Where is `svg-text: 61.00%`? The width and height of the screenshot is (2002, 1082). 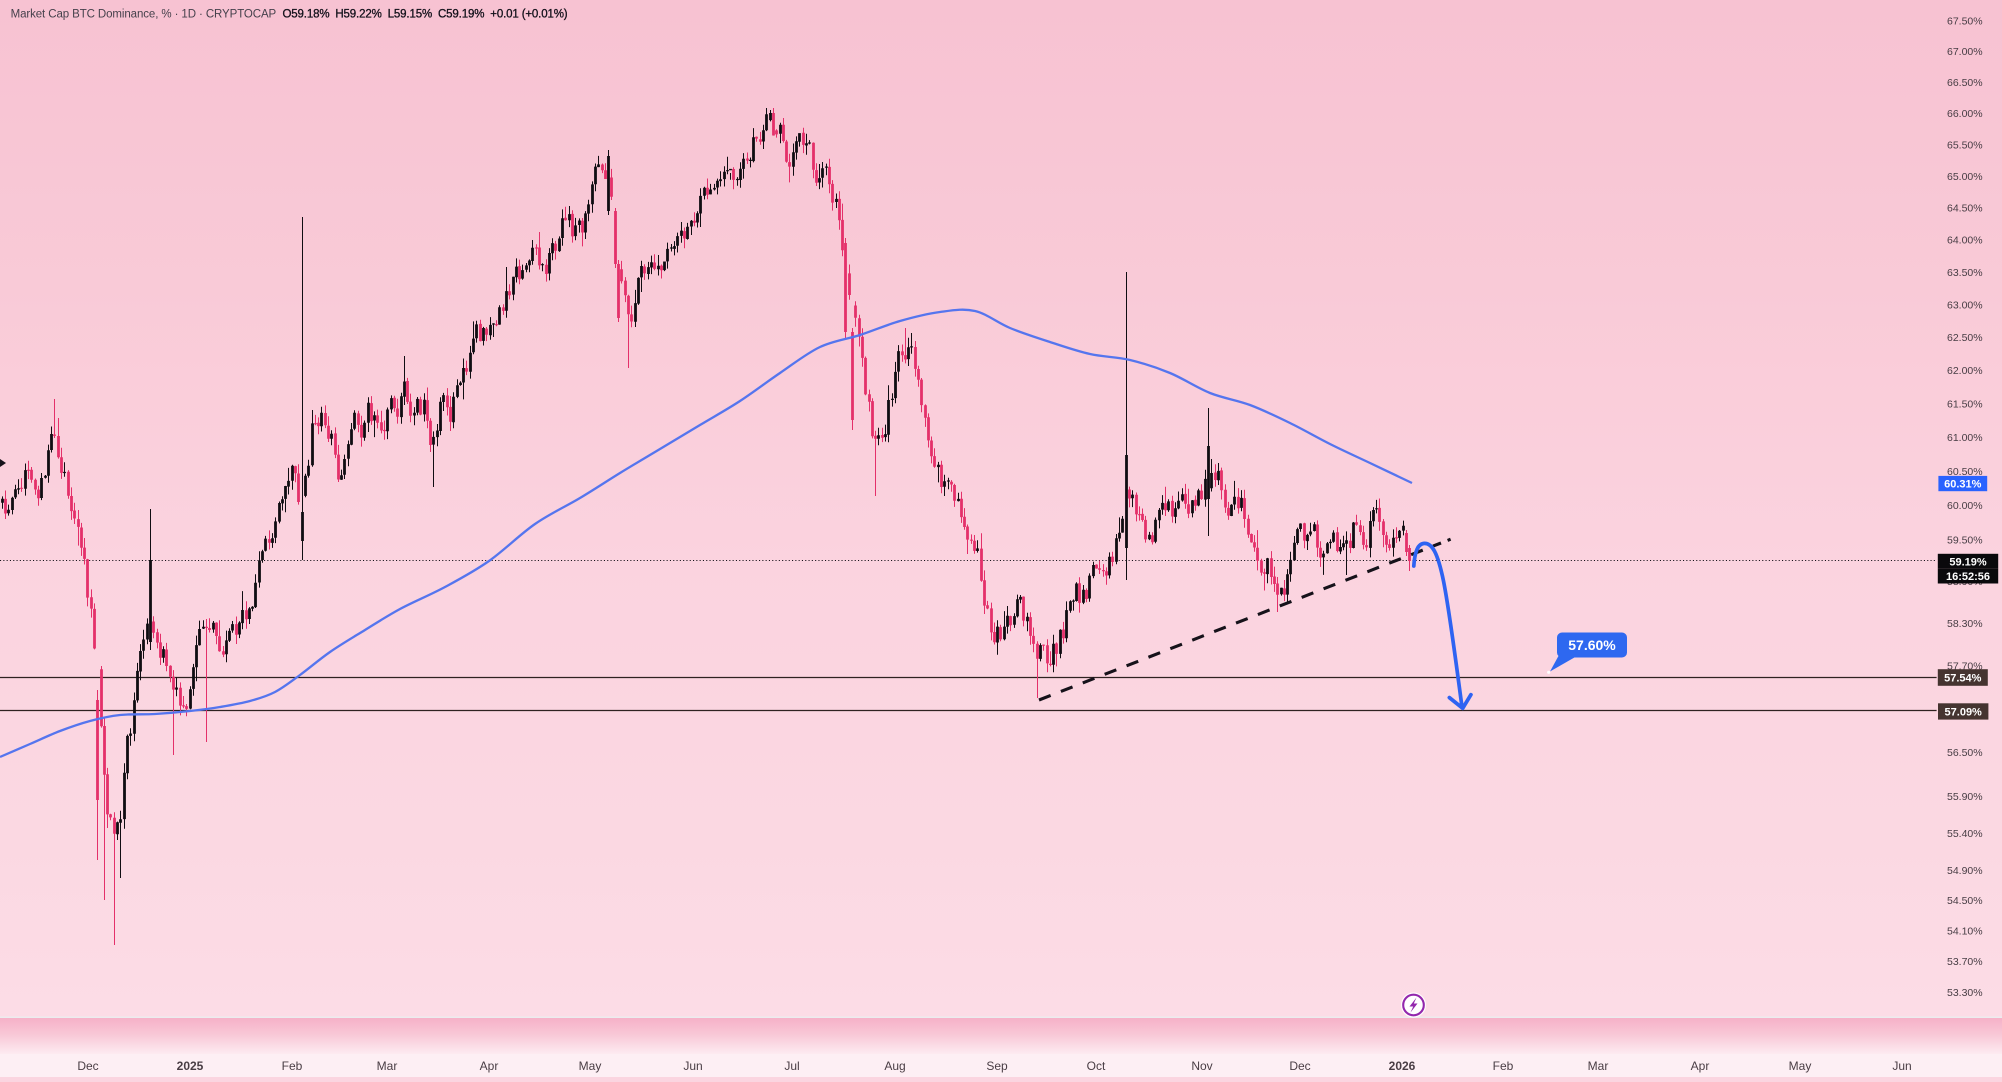
svg-text: 61.00% is located at coordinates (1965, 438).